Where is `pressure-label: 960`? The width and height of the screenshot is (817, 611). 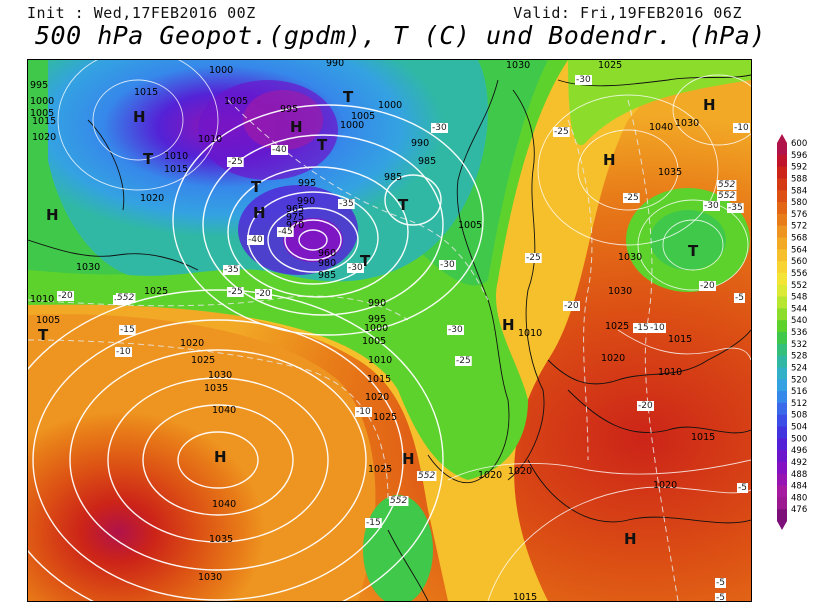 pressure-label: 960 is located at coordinates (327, 253).